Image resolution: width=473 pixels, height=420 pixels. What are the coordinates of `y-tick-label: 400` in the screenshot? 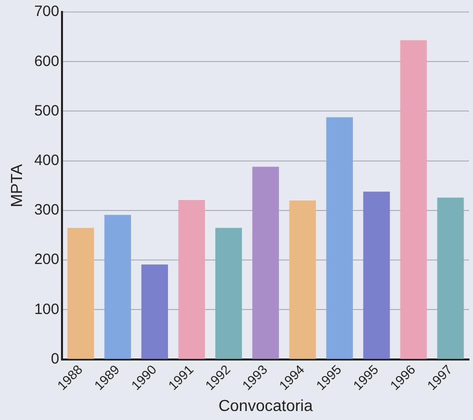 It's located at (47, 160).